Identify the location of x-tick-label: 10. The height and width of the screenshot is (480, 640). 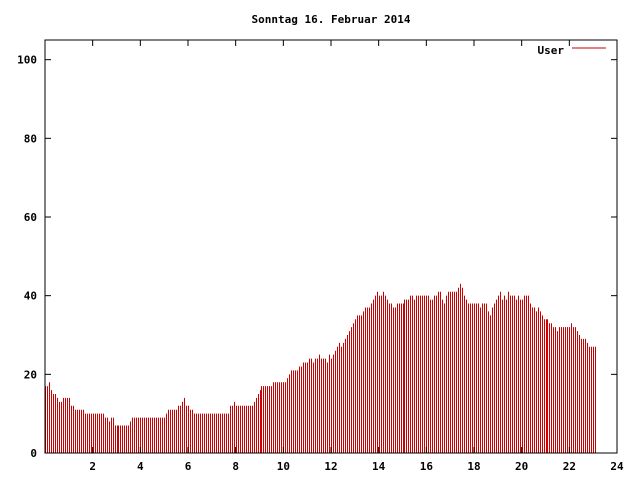
(283, 466).